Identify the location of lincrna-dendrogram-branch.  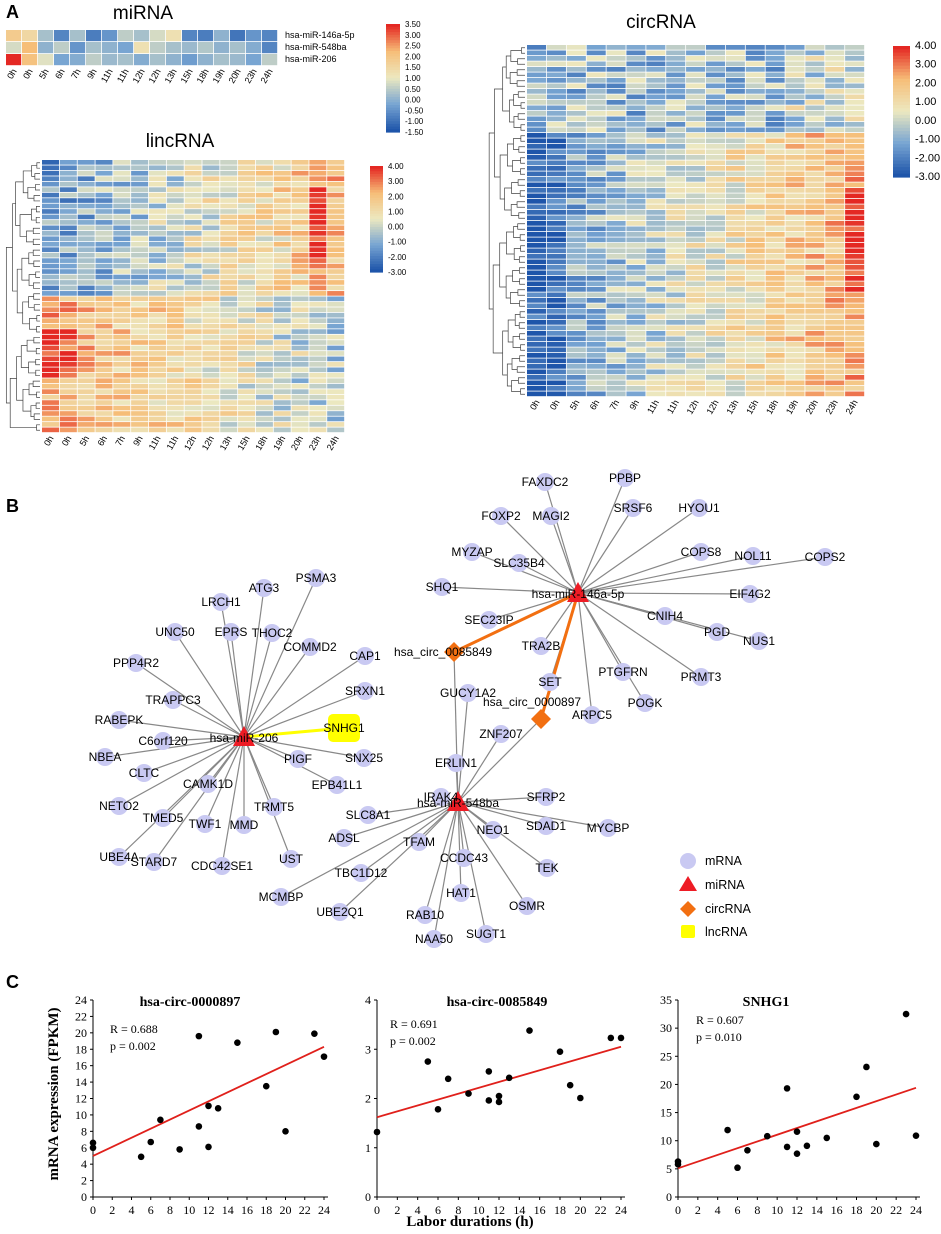
(33, 411).